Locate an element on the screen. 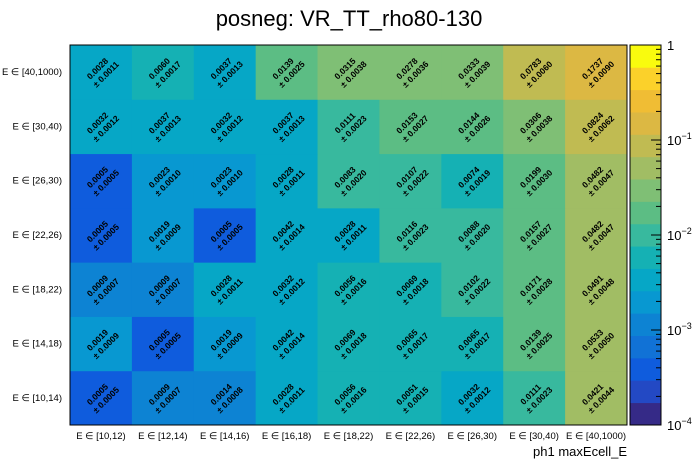 The height and width of the screenshot is (472, 696). x-tick-label: E ∈ [12,14) is located at coordinates (162, 436).